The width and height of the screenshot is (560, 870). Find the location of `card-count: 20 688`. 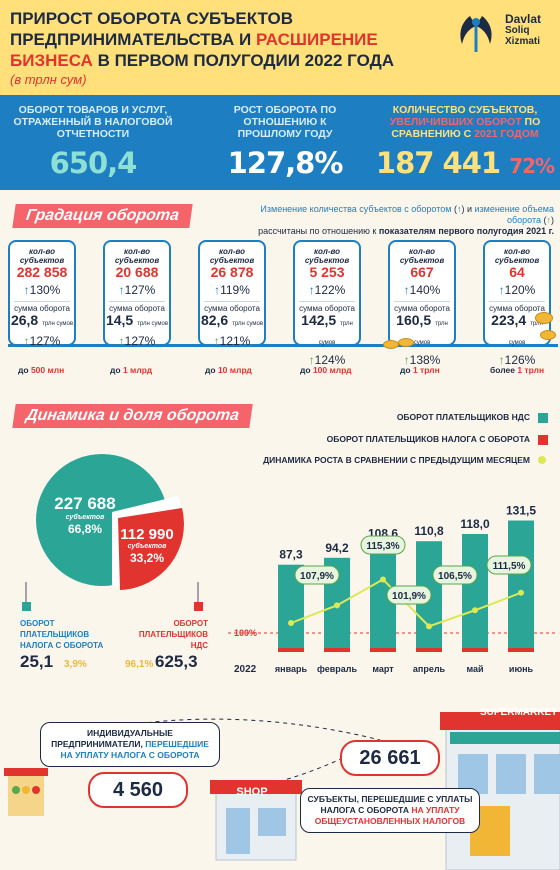

card-count: 20 688 is located at coordinates (137, 272).